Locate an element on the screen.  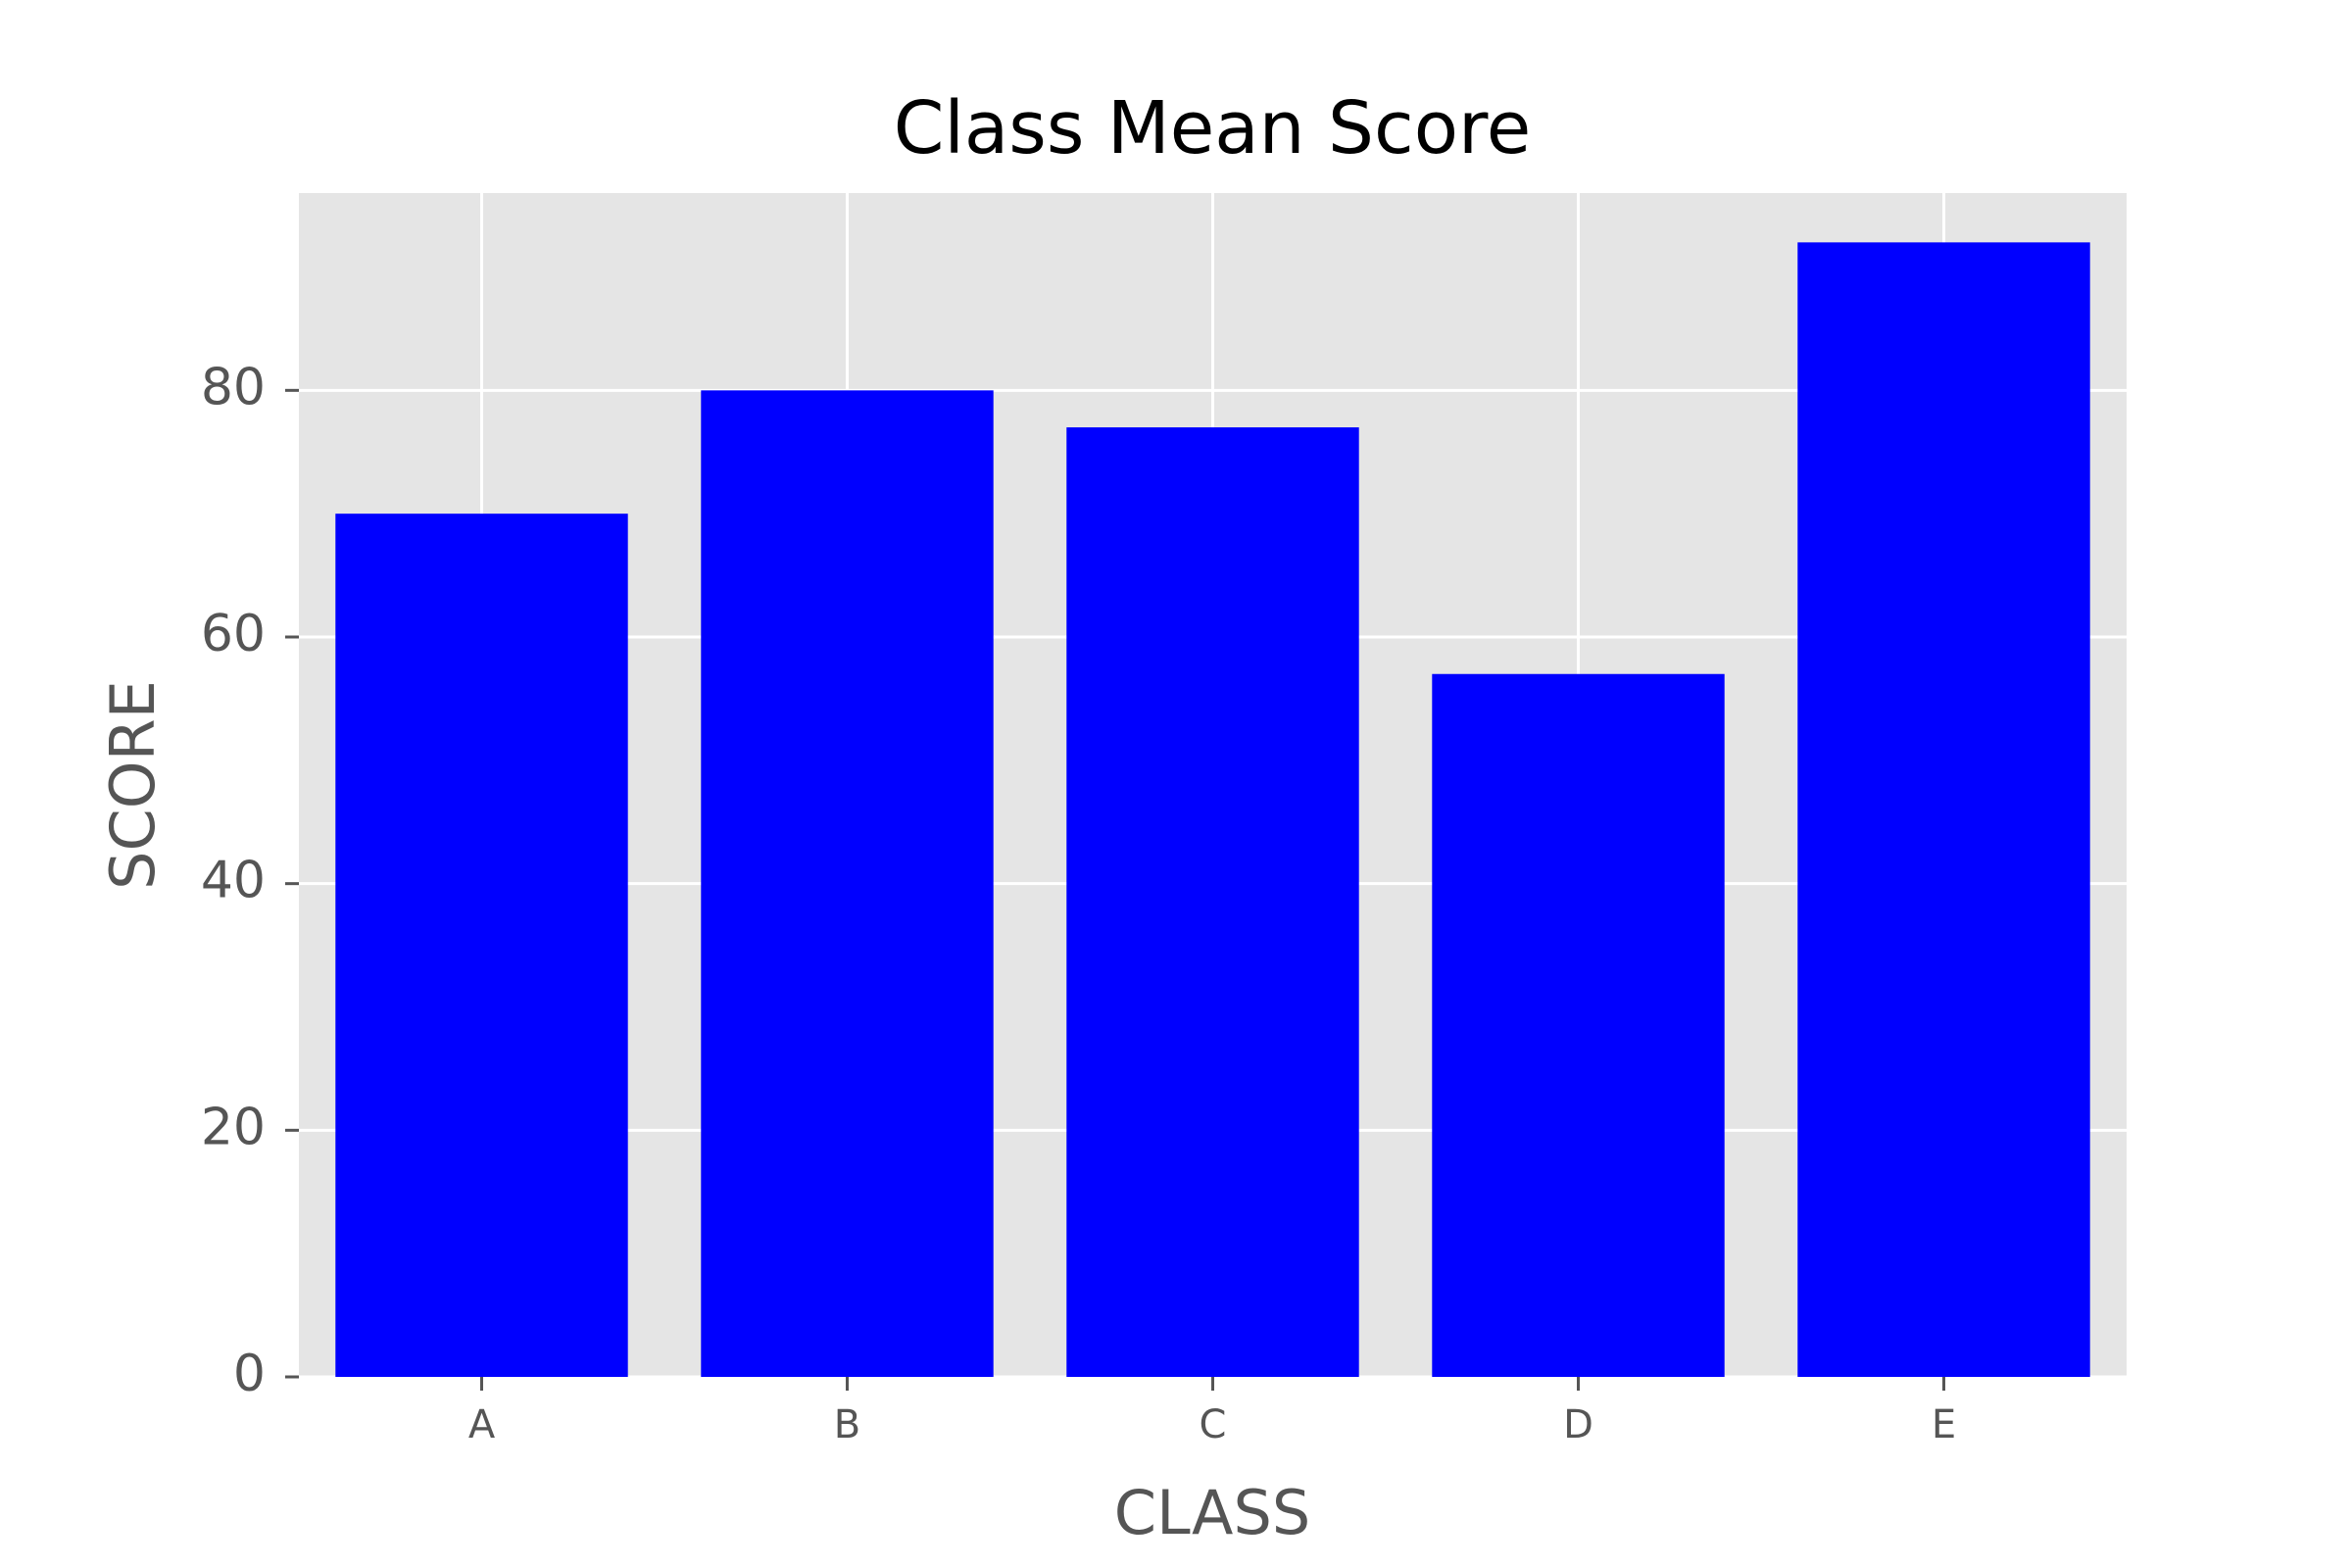
y-tick-label: 60 is located at coordinates (233, 634).